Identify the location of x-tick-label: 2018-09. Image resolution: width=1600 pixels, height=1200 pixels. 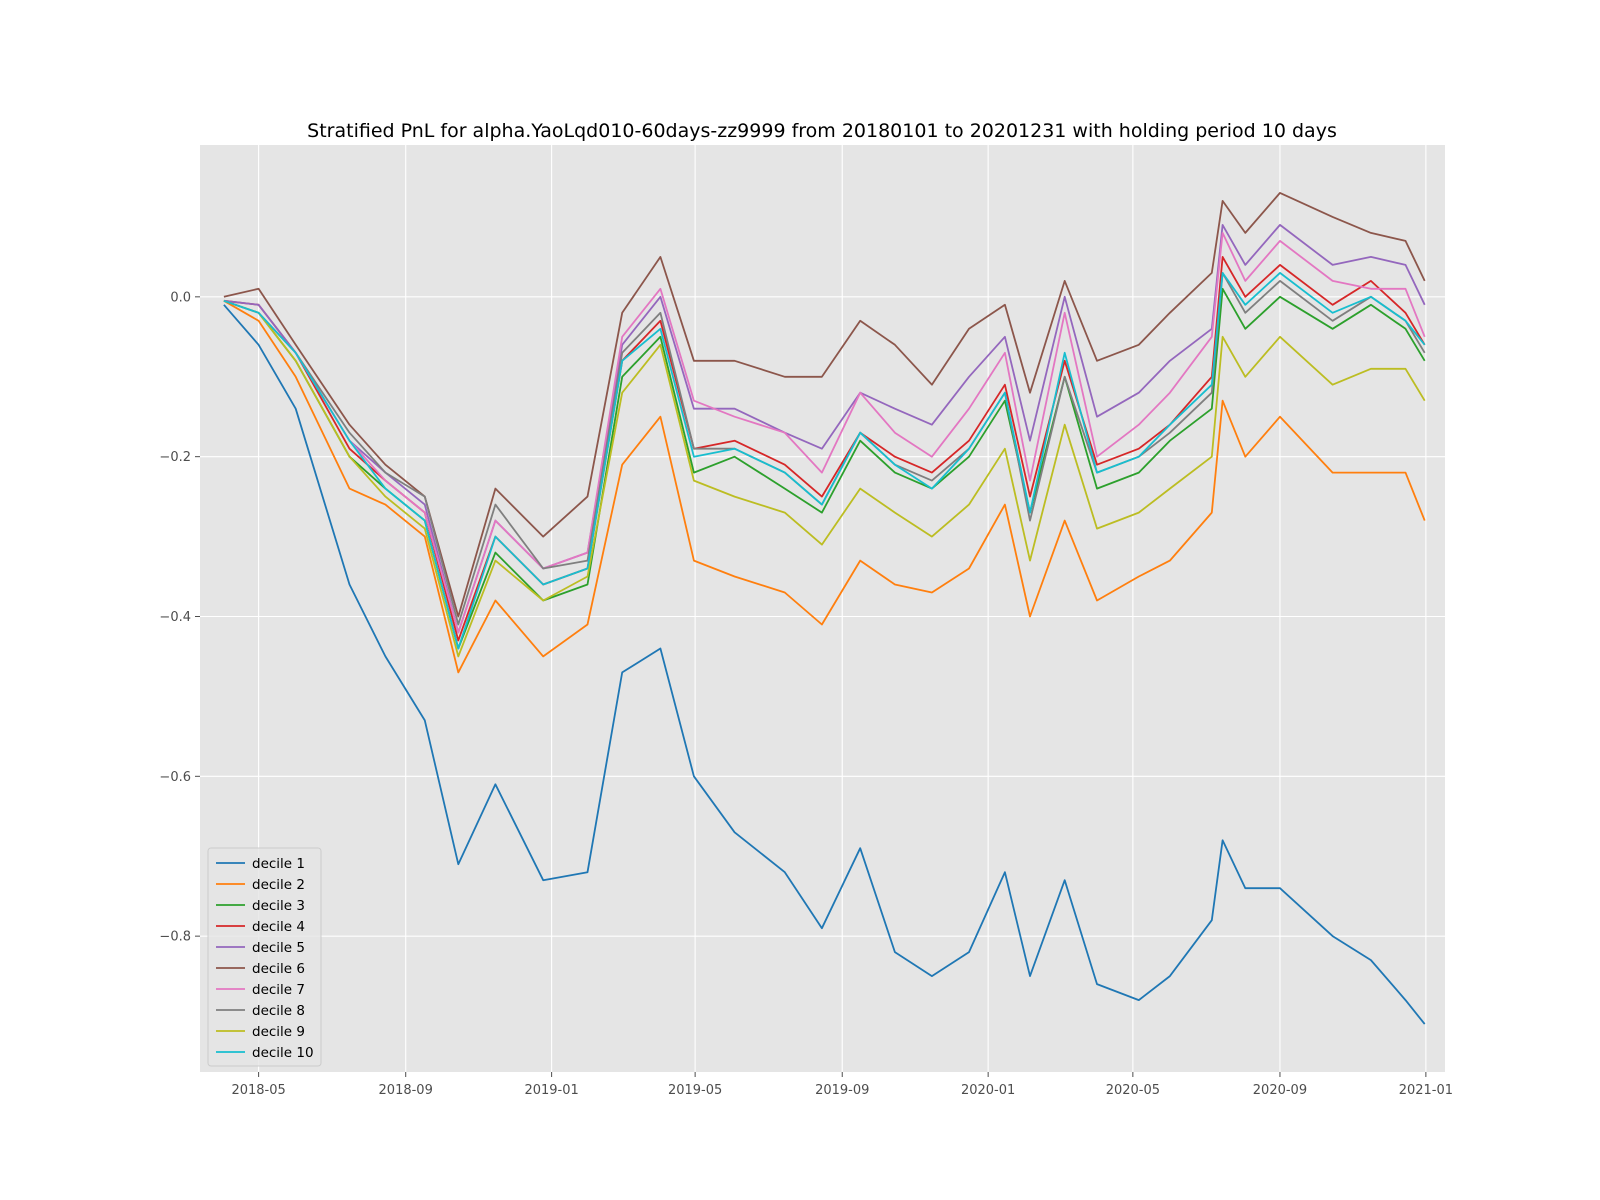
(406, 1090).